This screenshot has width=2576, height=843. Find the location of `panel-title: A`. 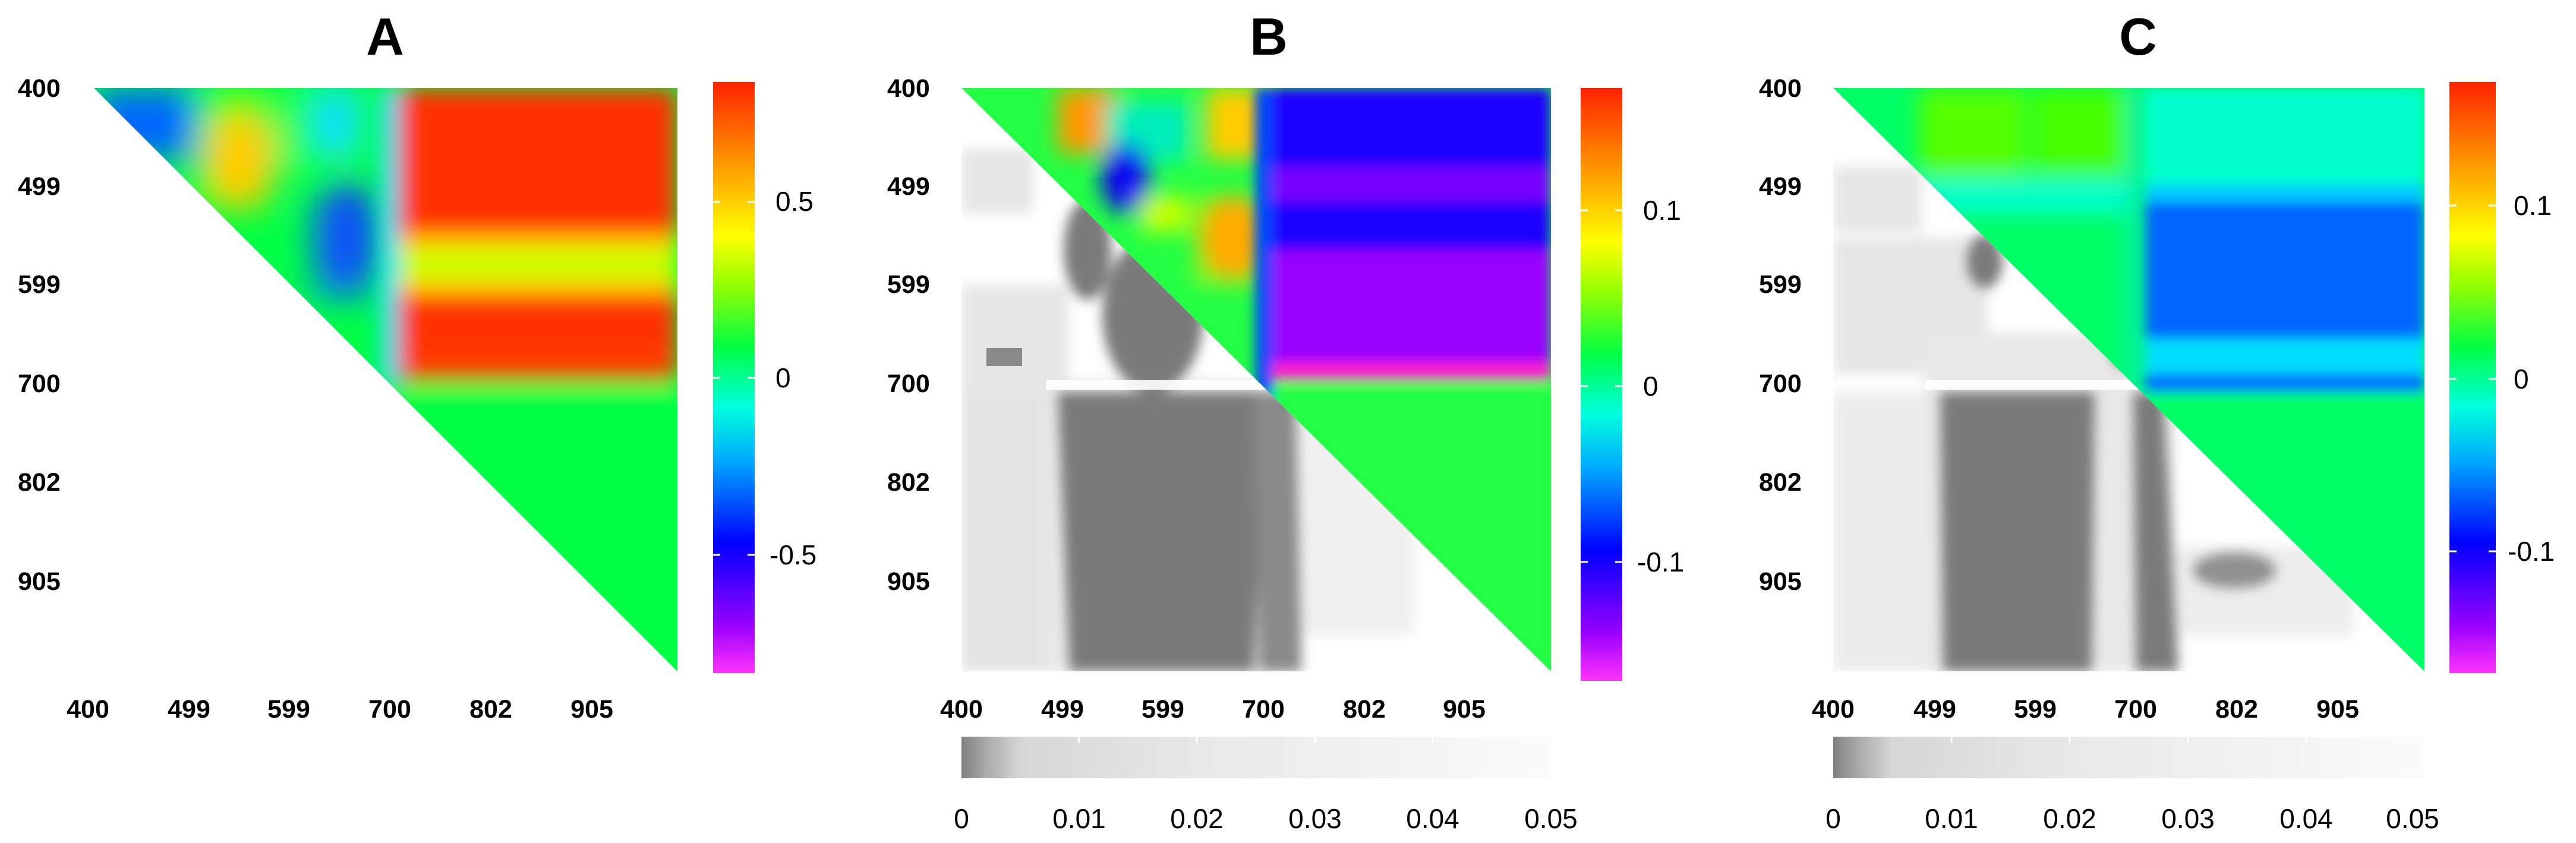

panel-title: A is located at coordinates (385, 36).